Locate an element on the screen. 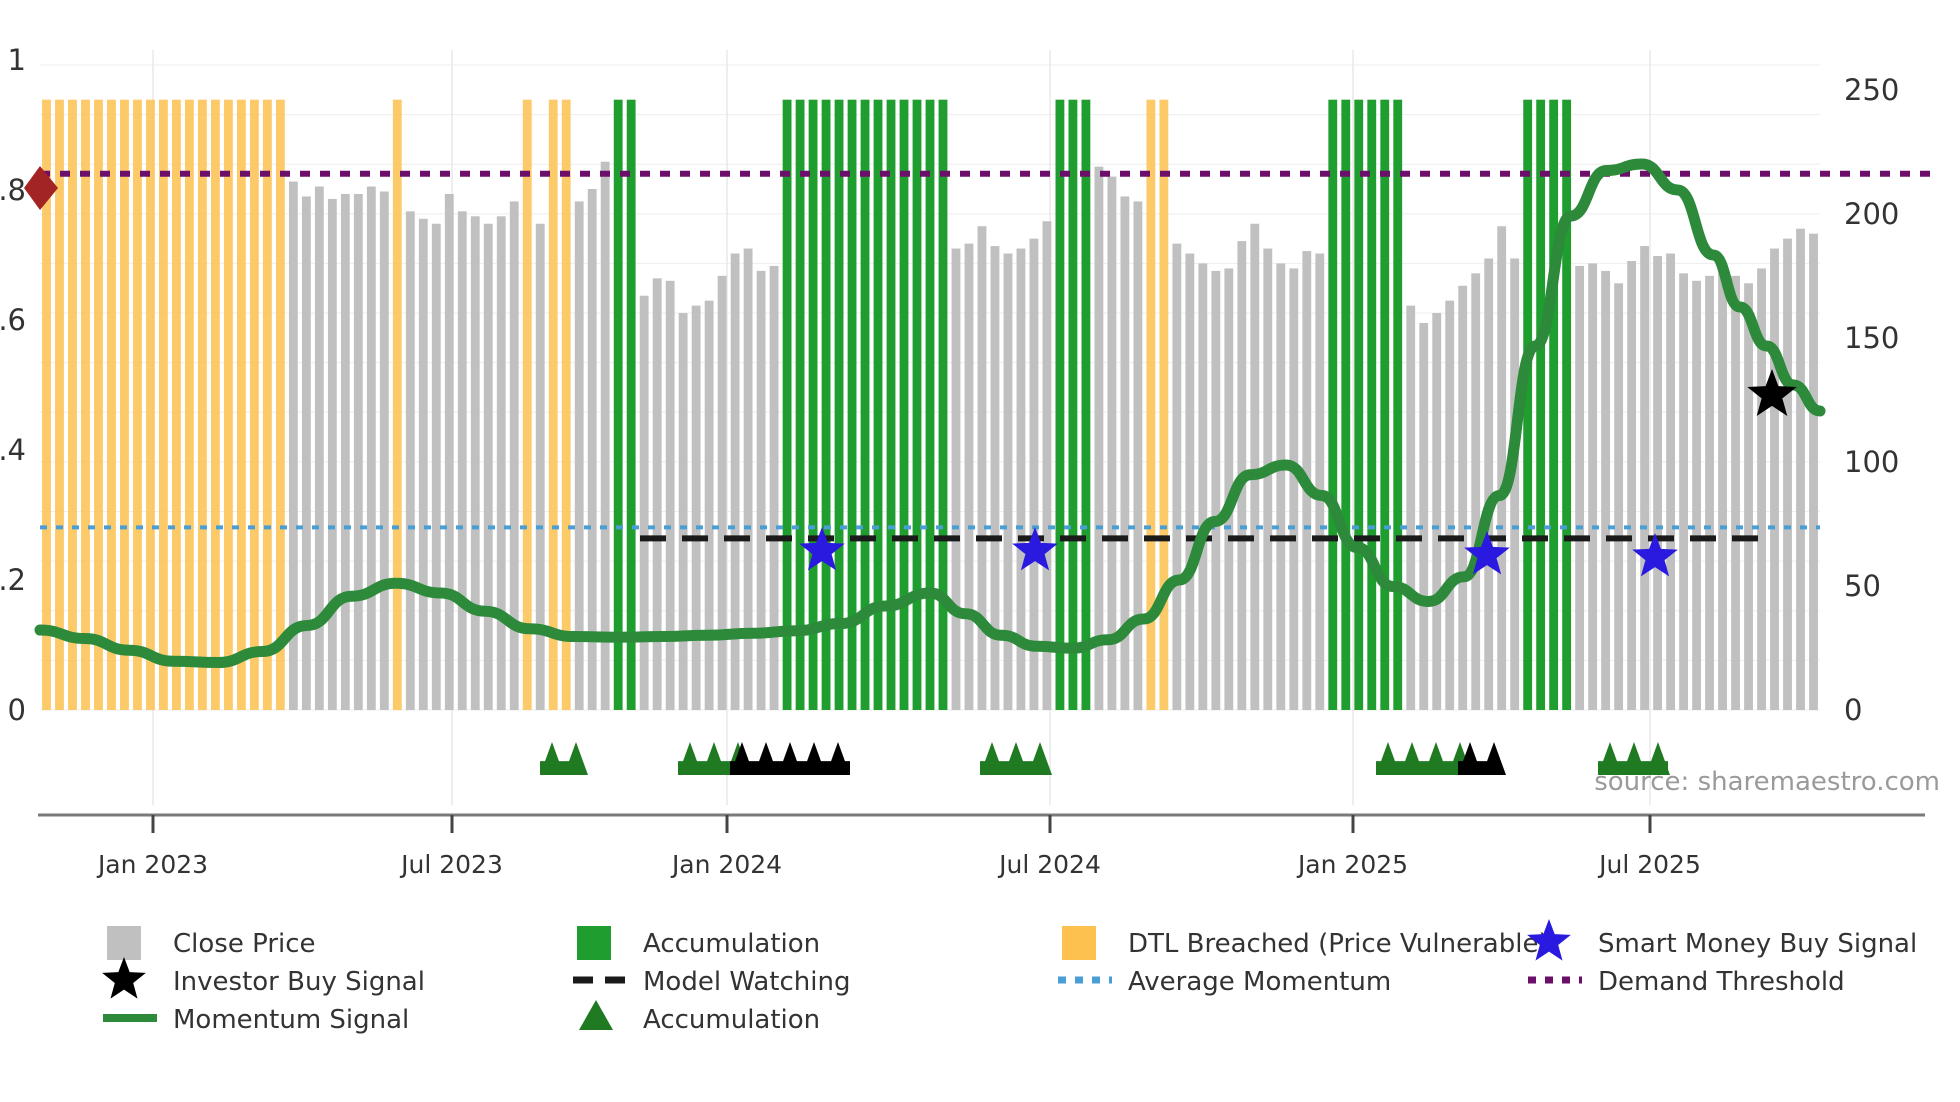 The width and height of the screenshot is (1960, 1102). legend-item-close-price: Close Price is located at coordinates (211, 943).